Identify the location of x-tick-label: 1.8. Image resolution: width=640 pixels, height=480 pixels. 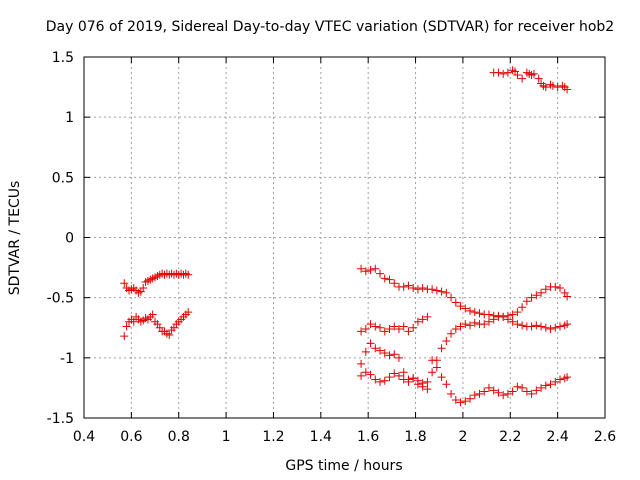
(415, 437).